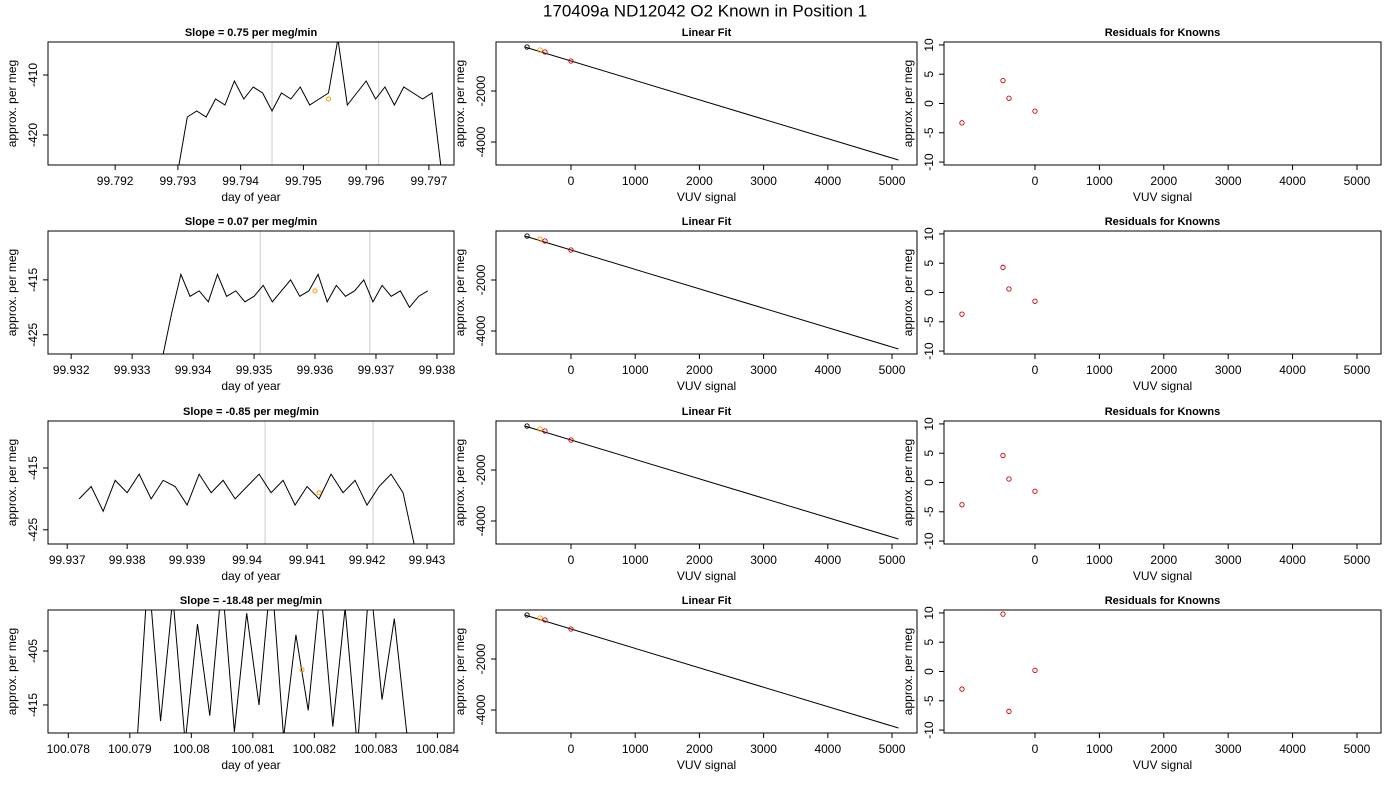 This screenshot has height=800, width=1400. What do you see at coordinates (247, 560) in the screenshot?
I see `x-tick-label: 99.94` at bounding box center [247, 560].